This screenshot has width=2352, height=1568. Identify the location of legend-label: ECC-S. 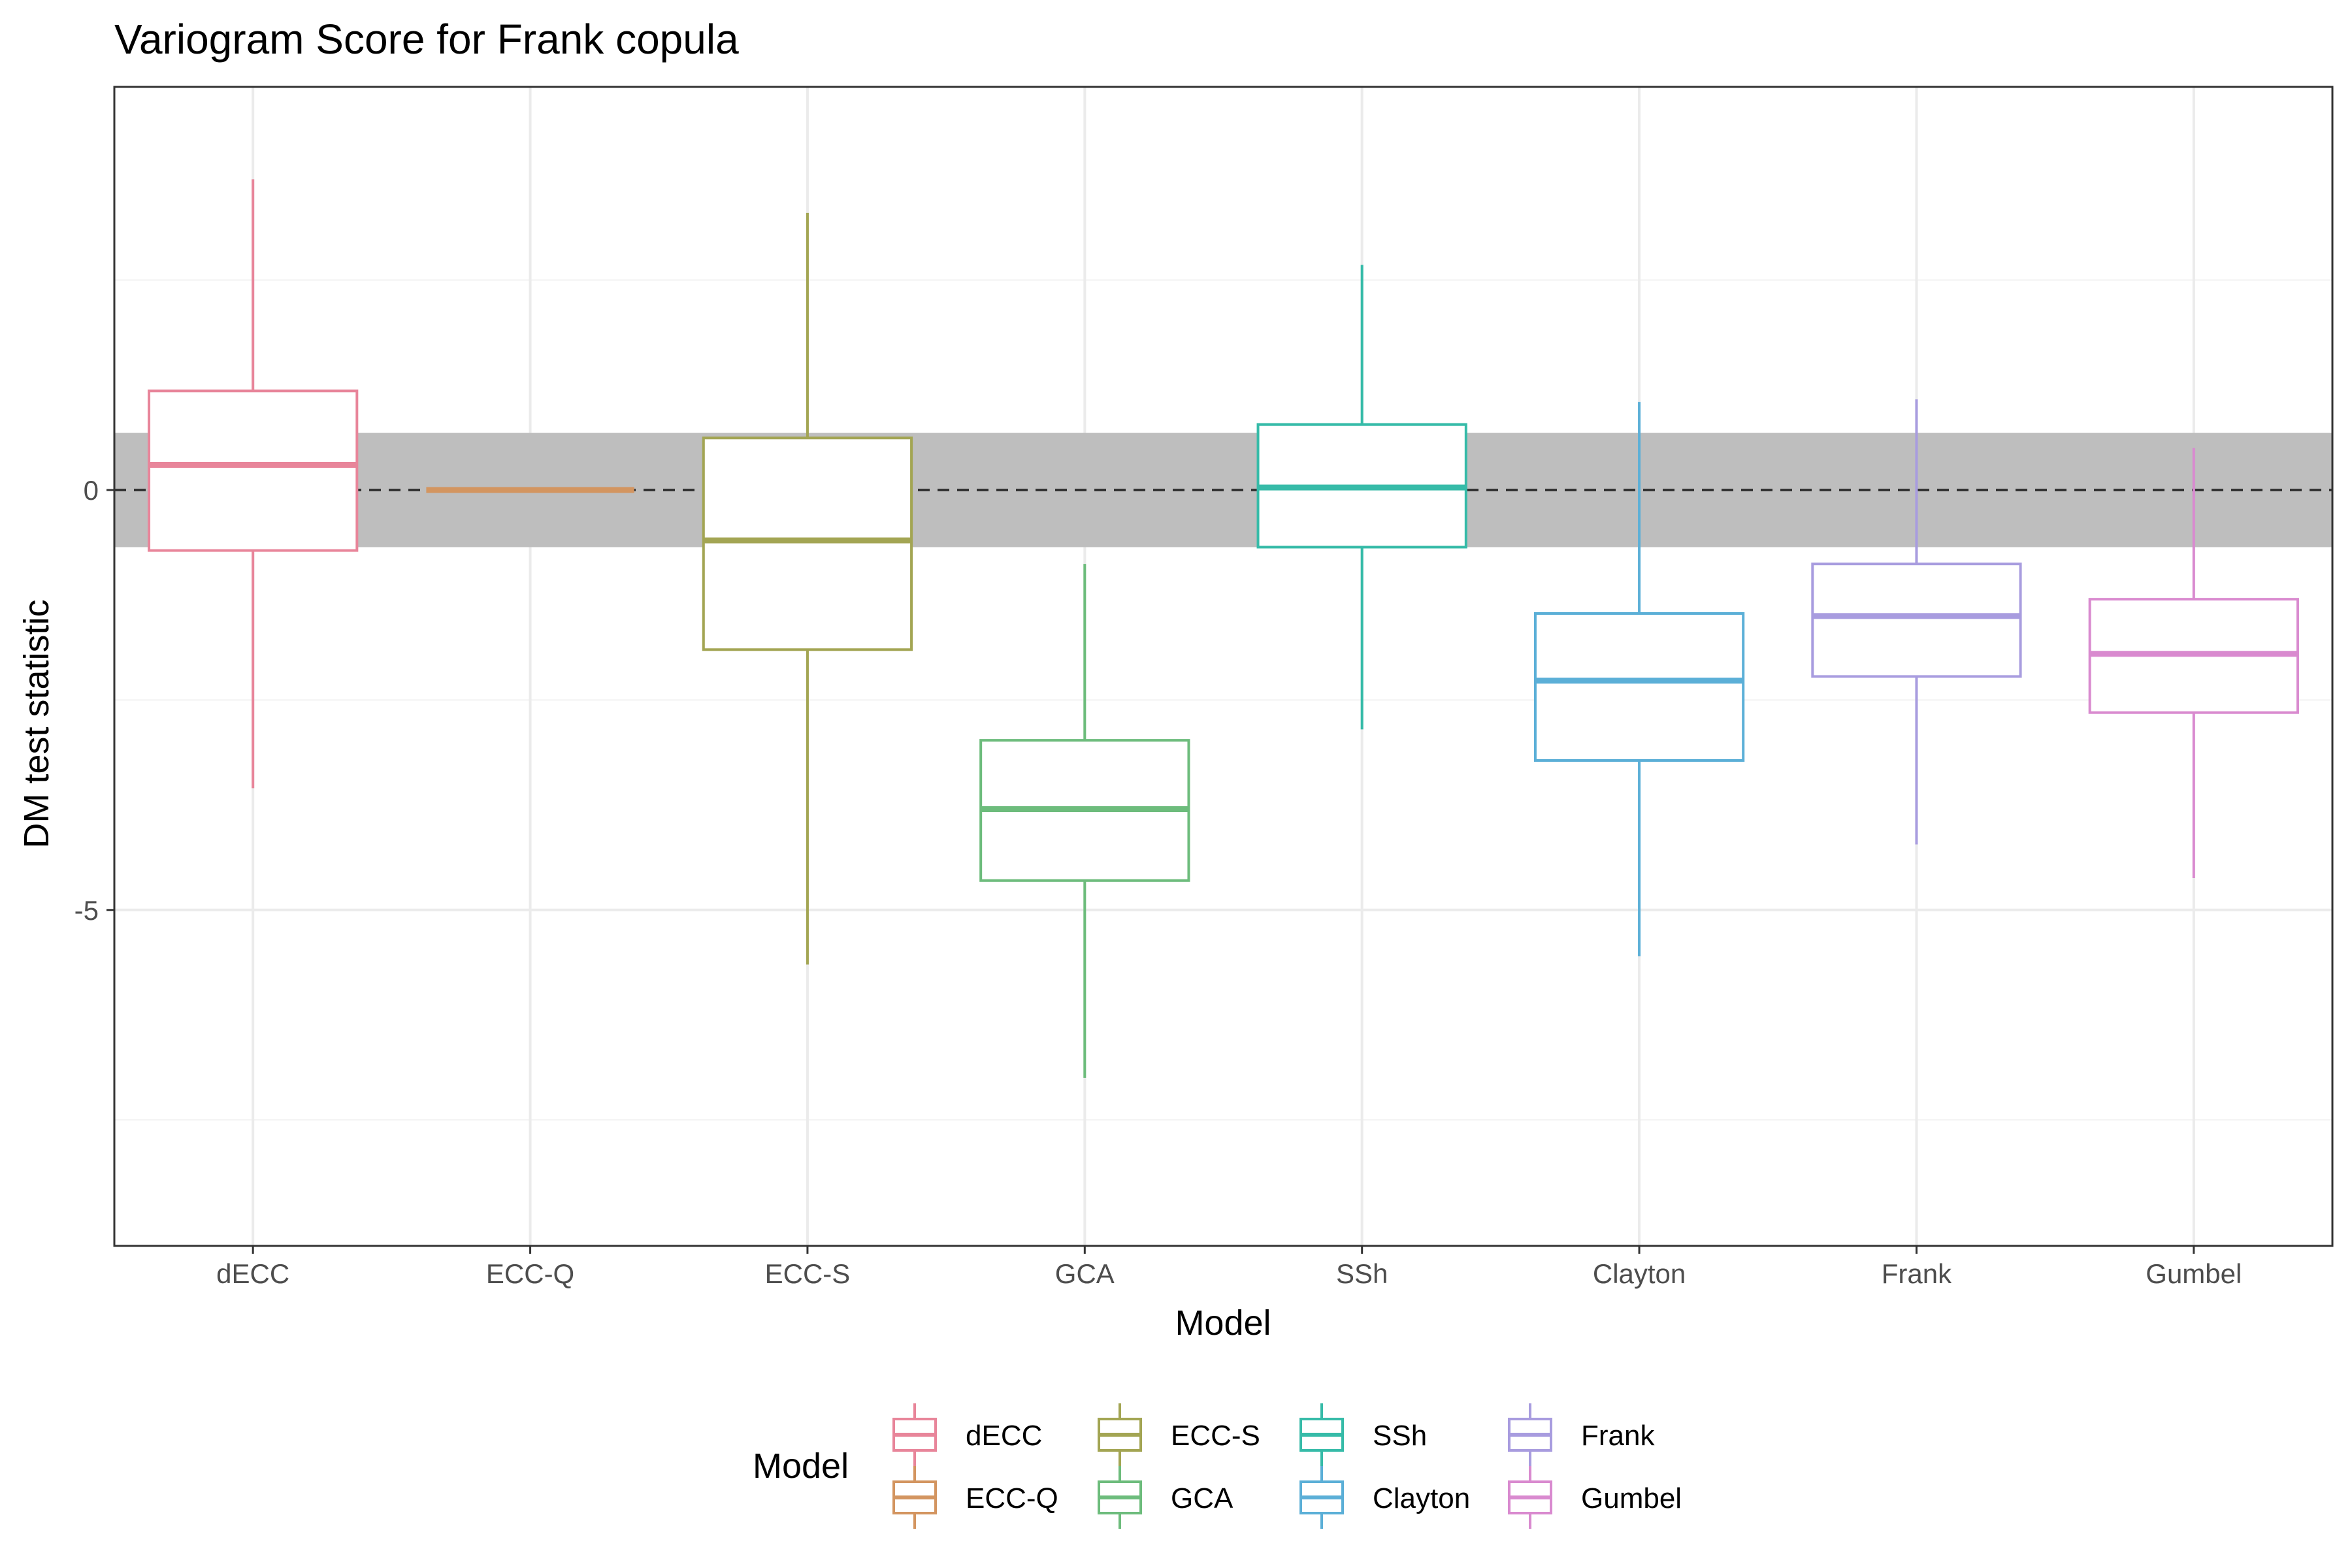
(1215, 1436).